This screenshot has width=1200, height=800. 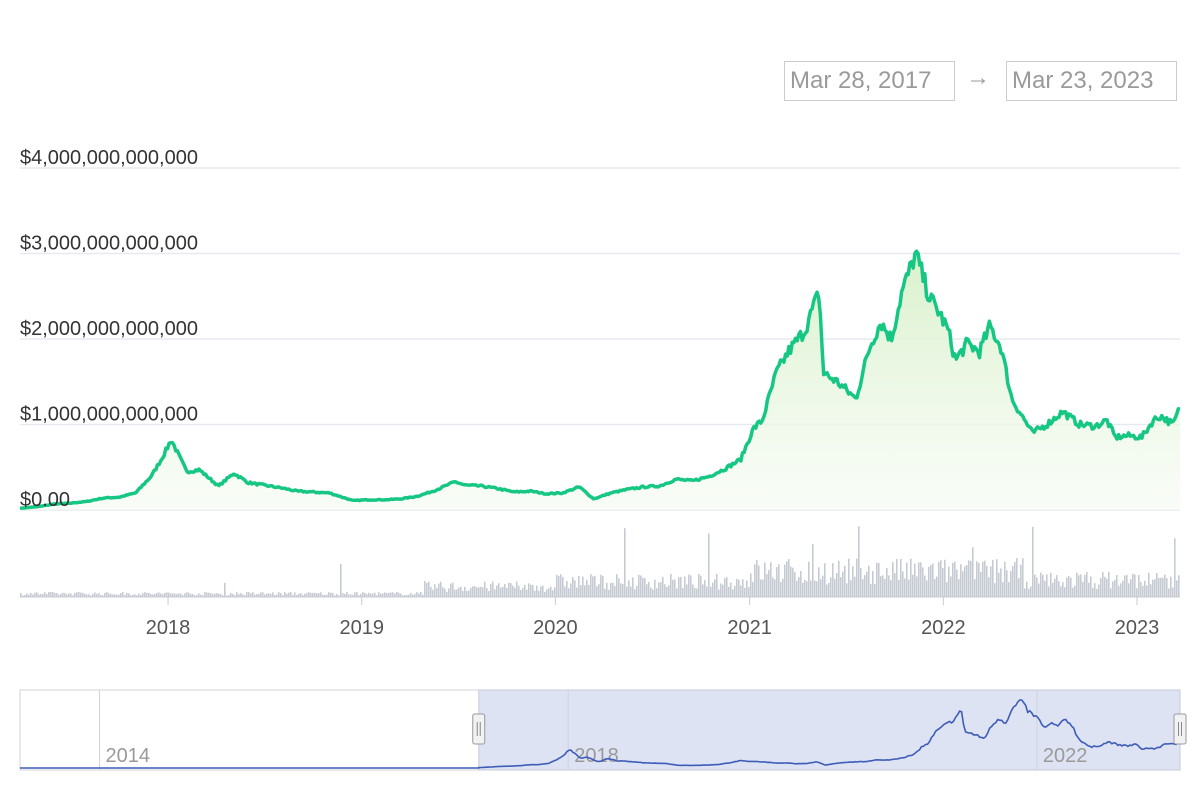 I want to click on navigator-right-handle, so click(x=1180, y=729).